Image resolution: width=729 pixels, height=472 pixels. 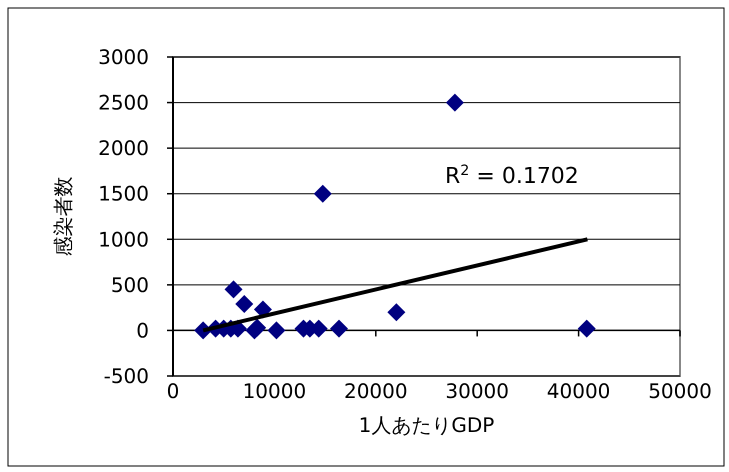 What do you see at coordinates (173, 391) in the screenshot?
I see `x-tick-label: 0` at bounding box center [173, 391].